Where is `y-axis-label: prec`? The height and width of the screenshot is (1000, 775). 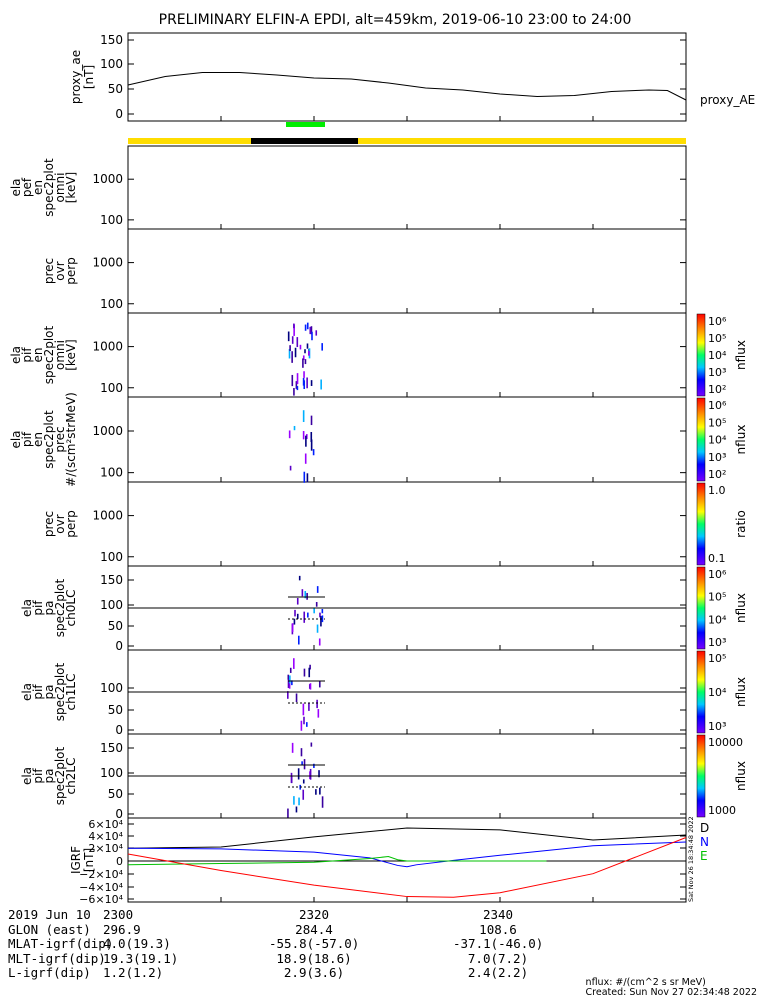 y-axis-label: prec is located at coordinates (60, 439).